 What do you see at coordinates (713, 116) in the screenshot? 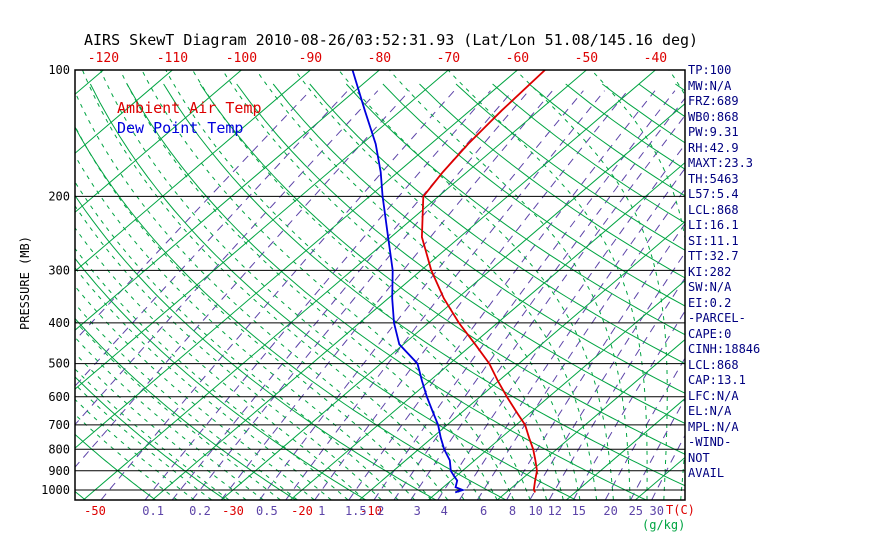
I see `stat-line: WB0:868` at bounding box center [713, 116].